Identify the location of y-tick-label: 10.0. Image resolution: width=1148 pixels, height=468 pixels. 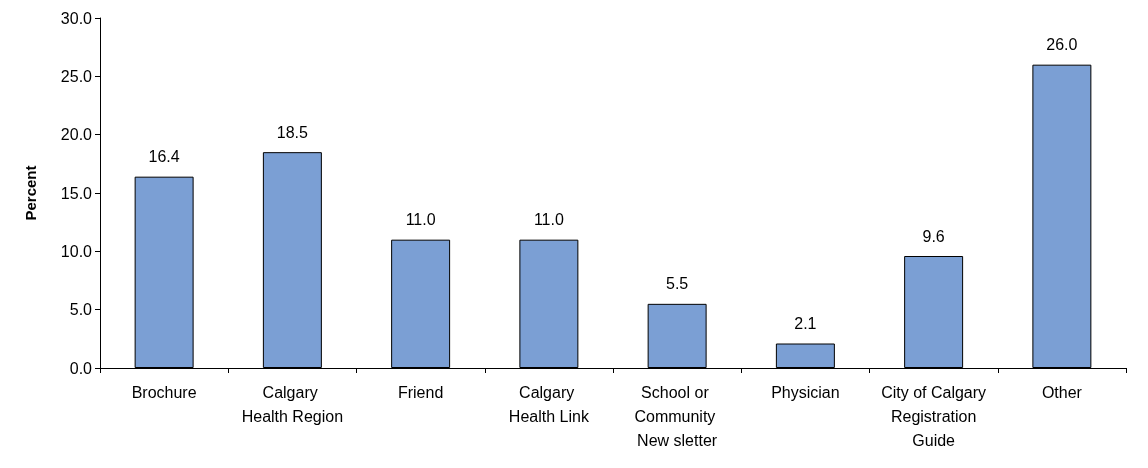
(76, 251).